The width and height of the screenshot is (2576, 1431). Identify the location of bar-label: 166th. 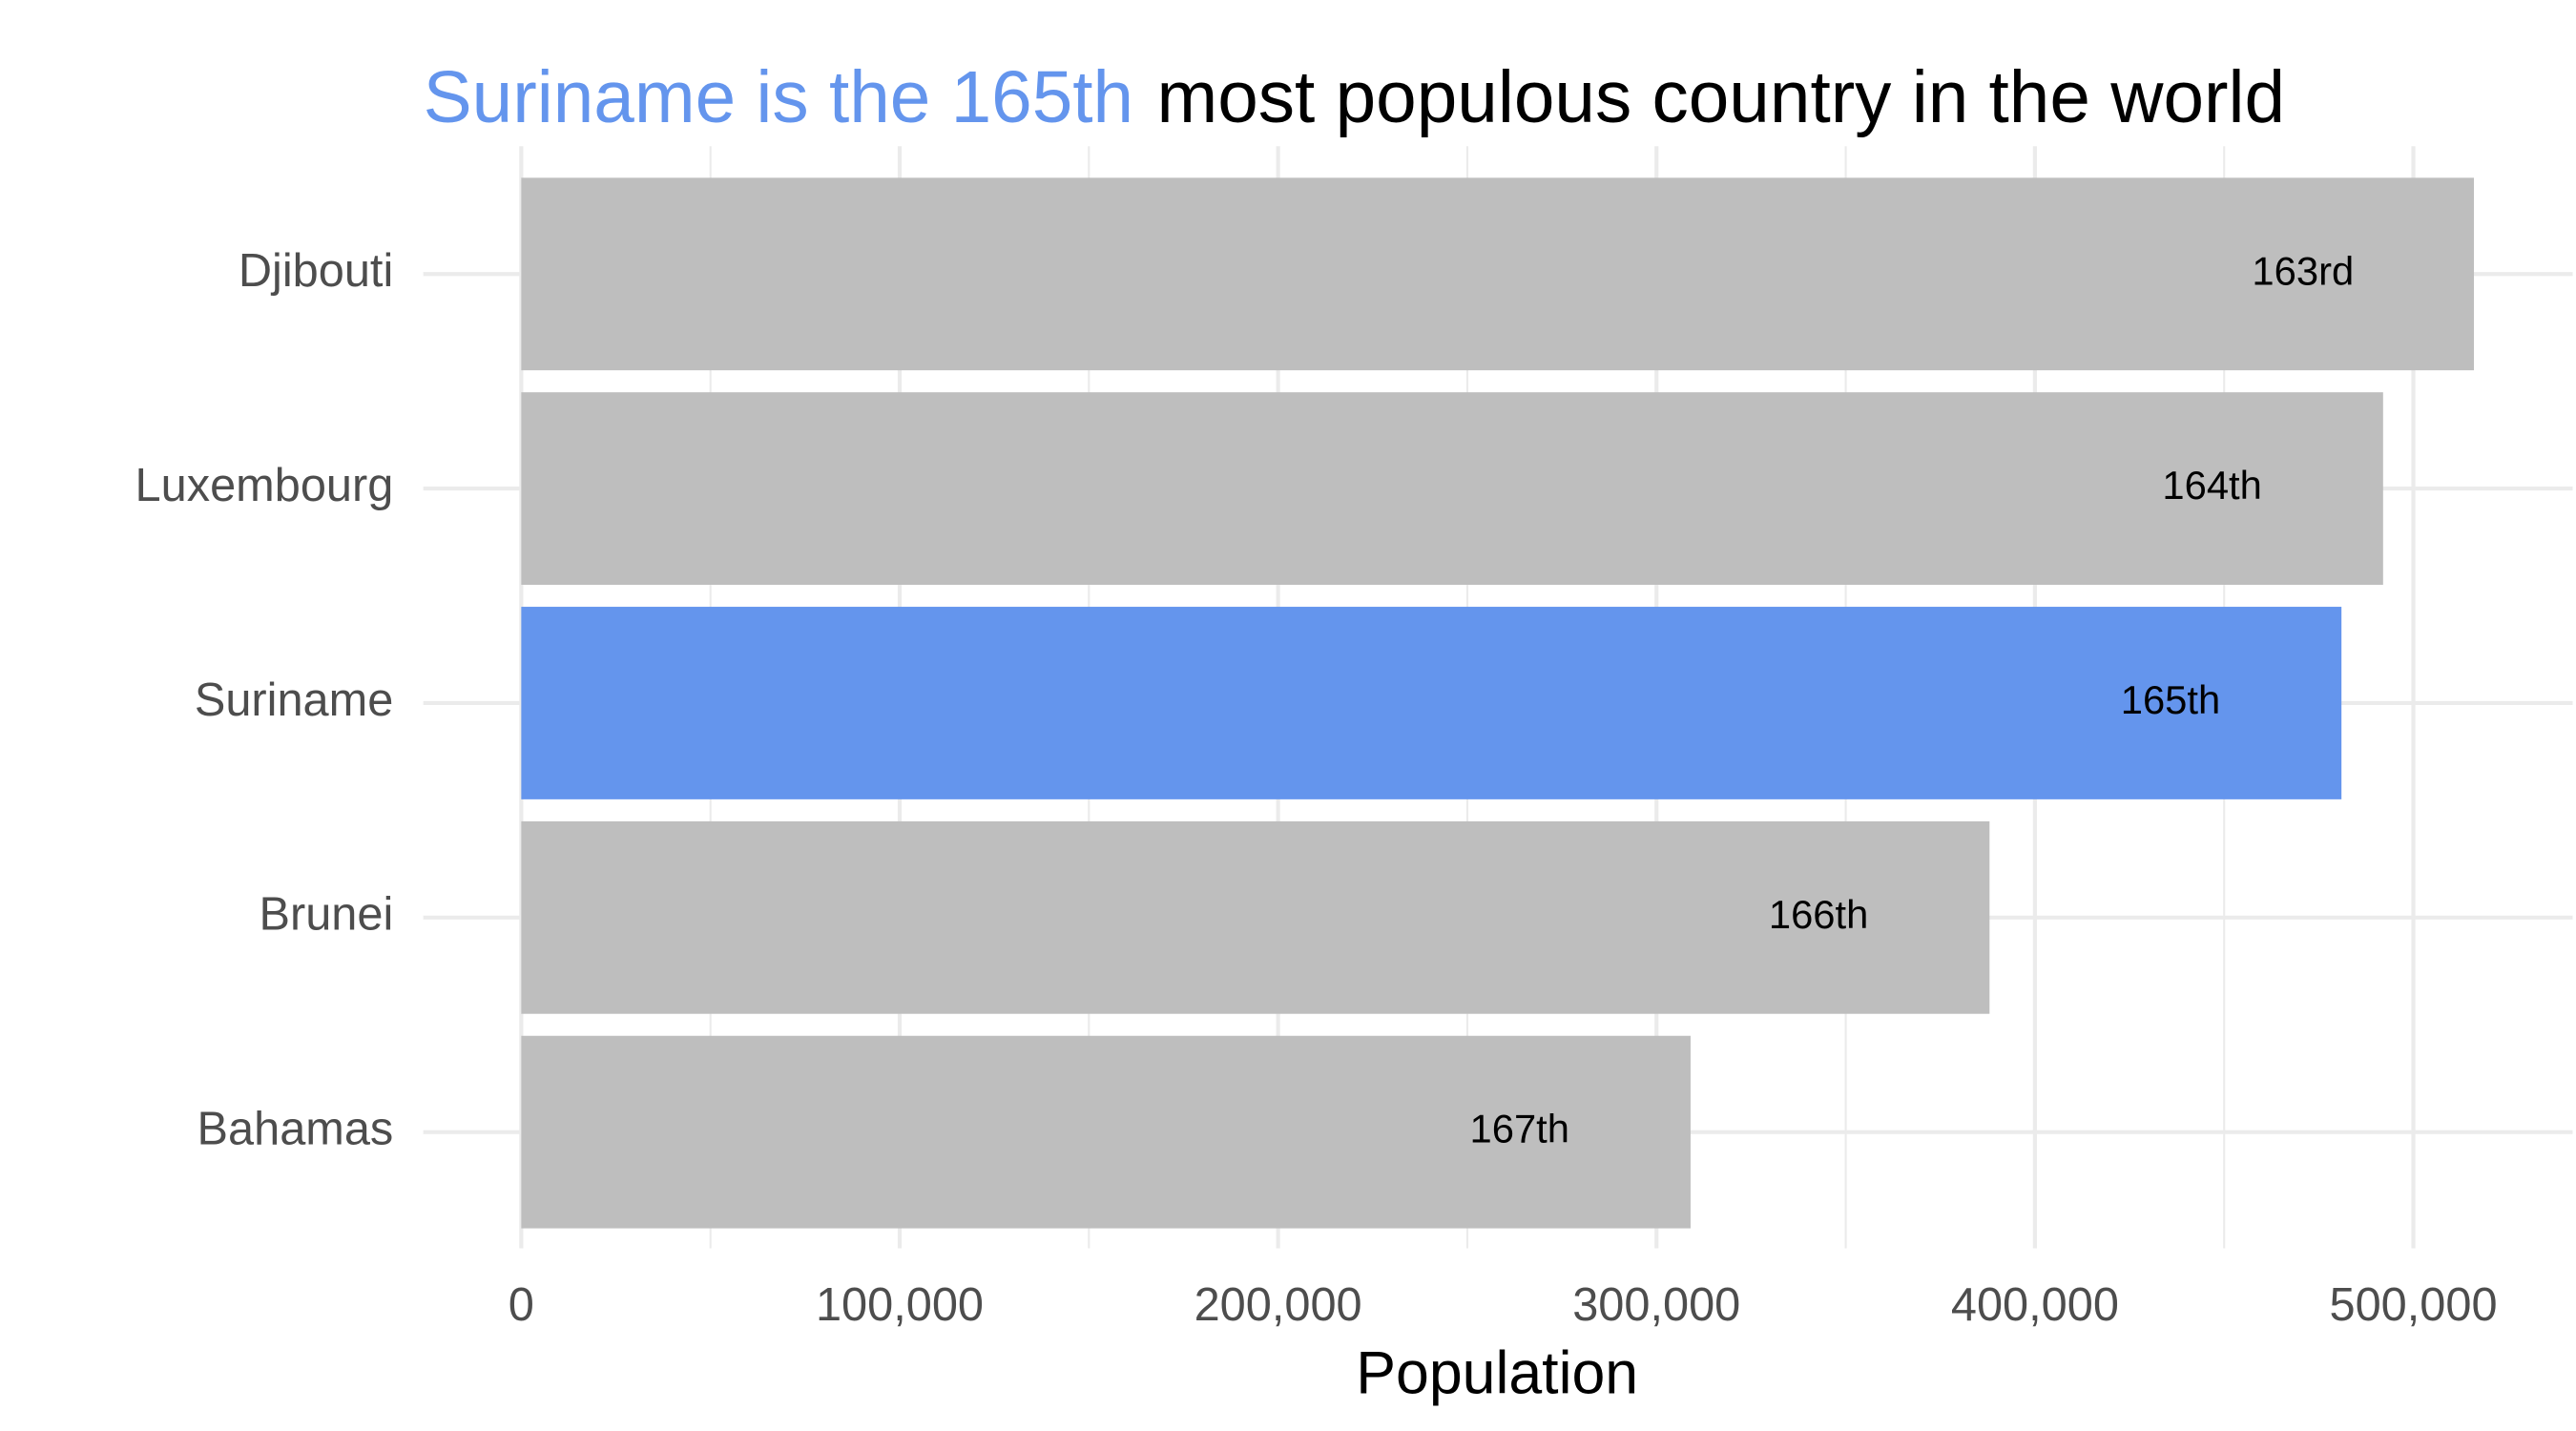
(1818, 914).